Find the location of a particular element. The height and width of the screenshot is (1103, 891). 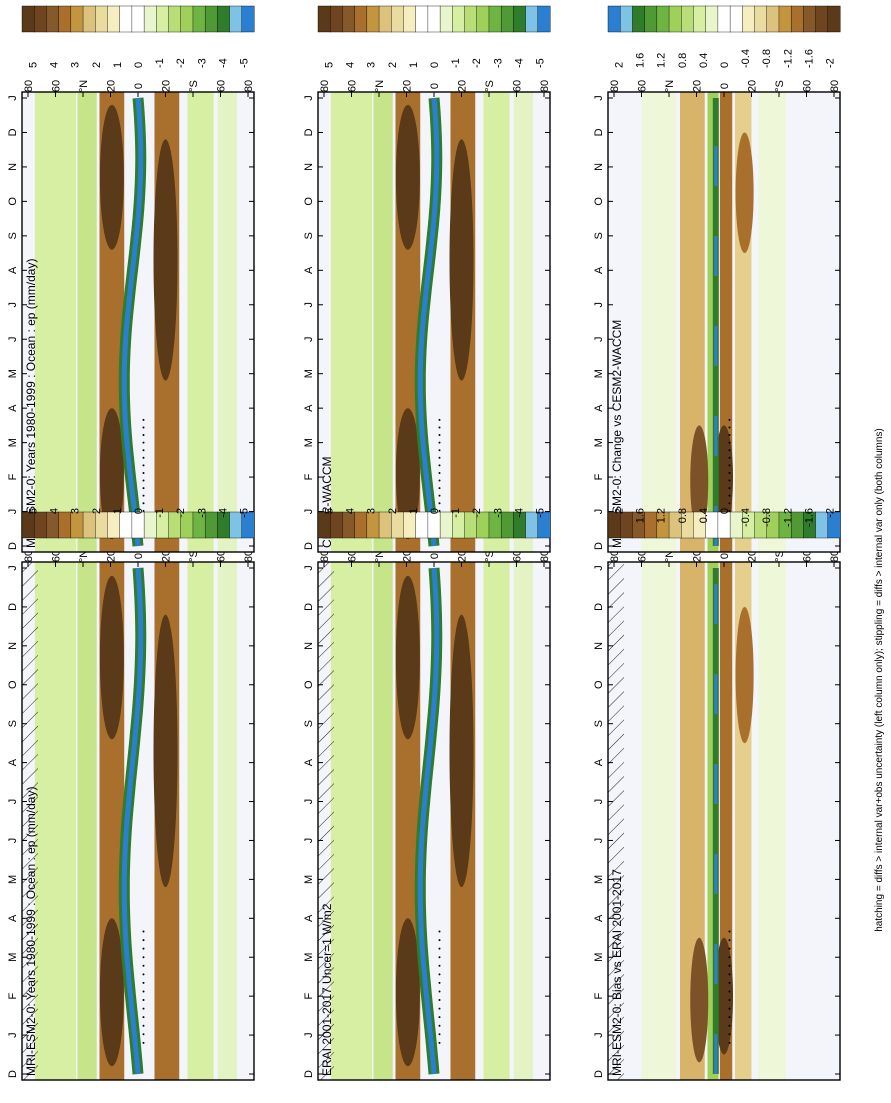

panel-title: ERAI 2001-2017 Uncer=1 W/m2 is located at coordinates (327, 989).